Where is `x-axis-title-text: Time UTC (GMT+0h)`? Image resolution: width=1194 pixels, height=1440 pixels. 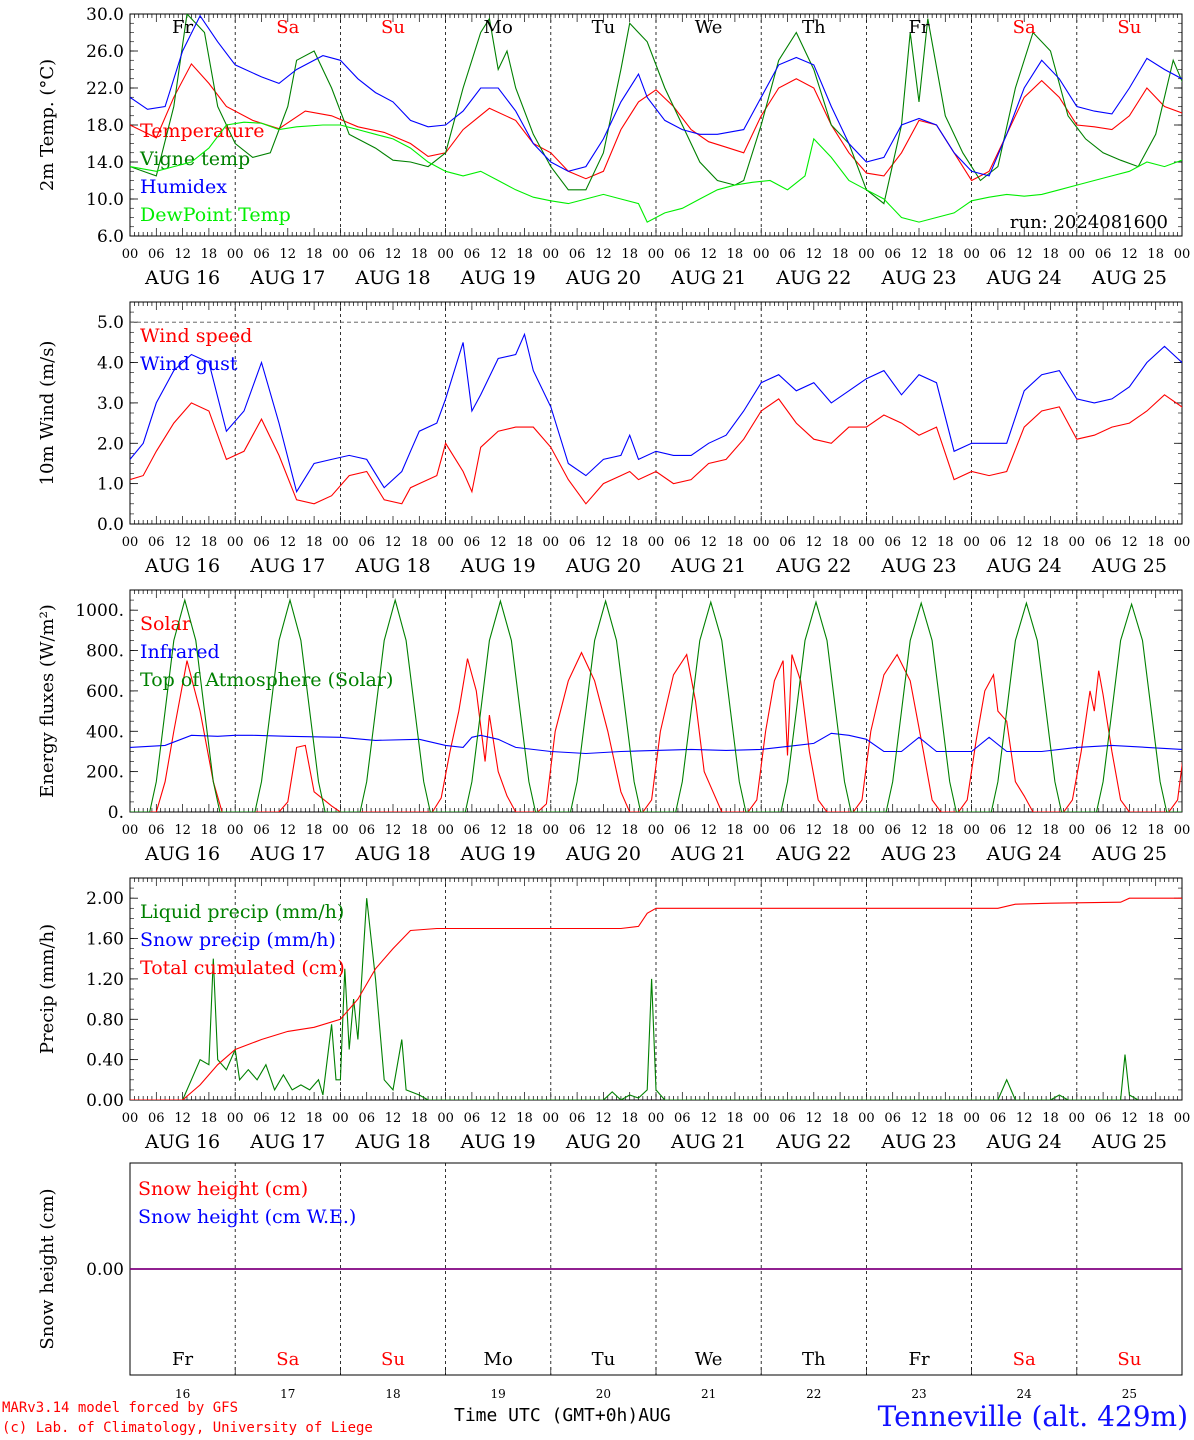 x-axis-title-text: Time UTC (GMT+0h) is located at coordinates (546, 1415).